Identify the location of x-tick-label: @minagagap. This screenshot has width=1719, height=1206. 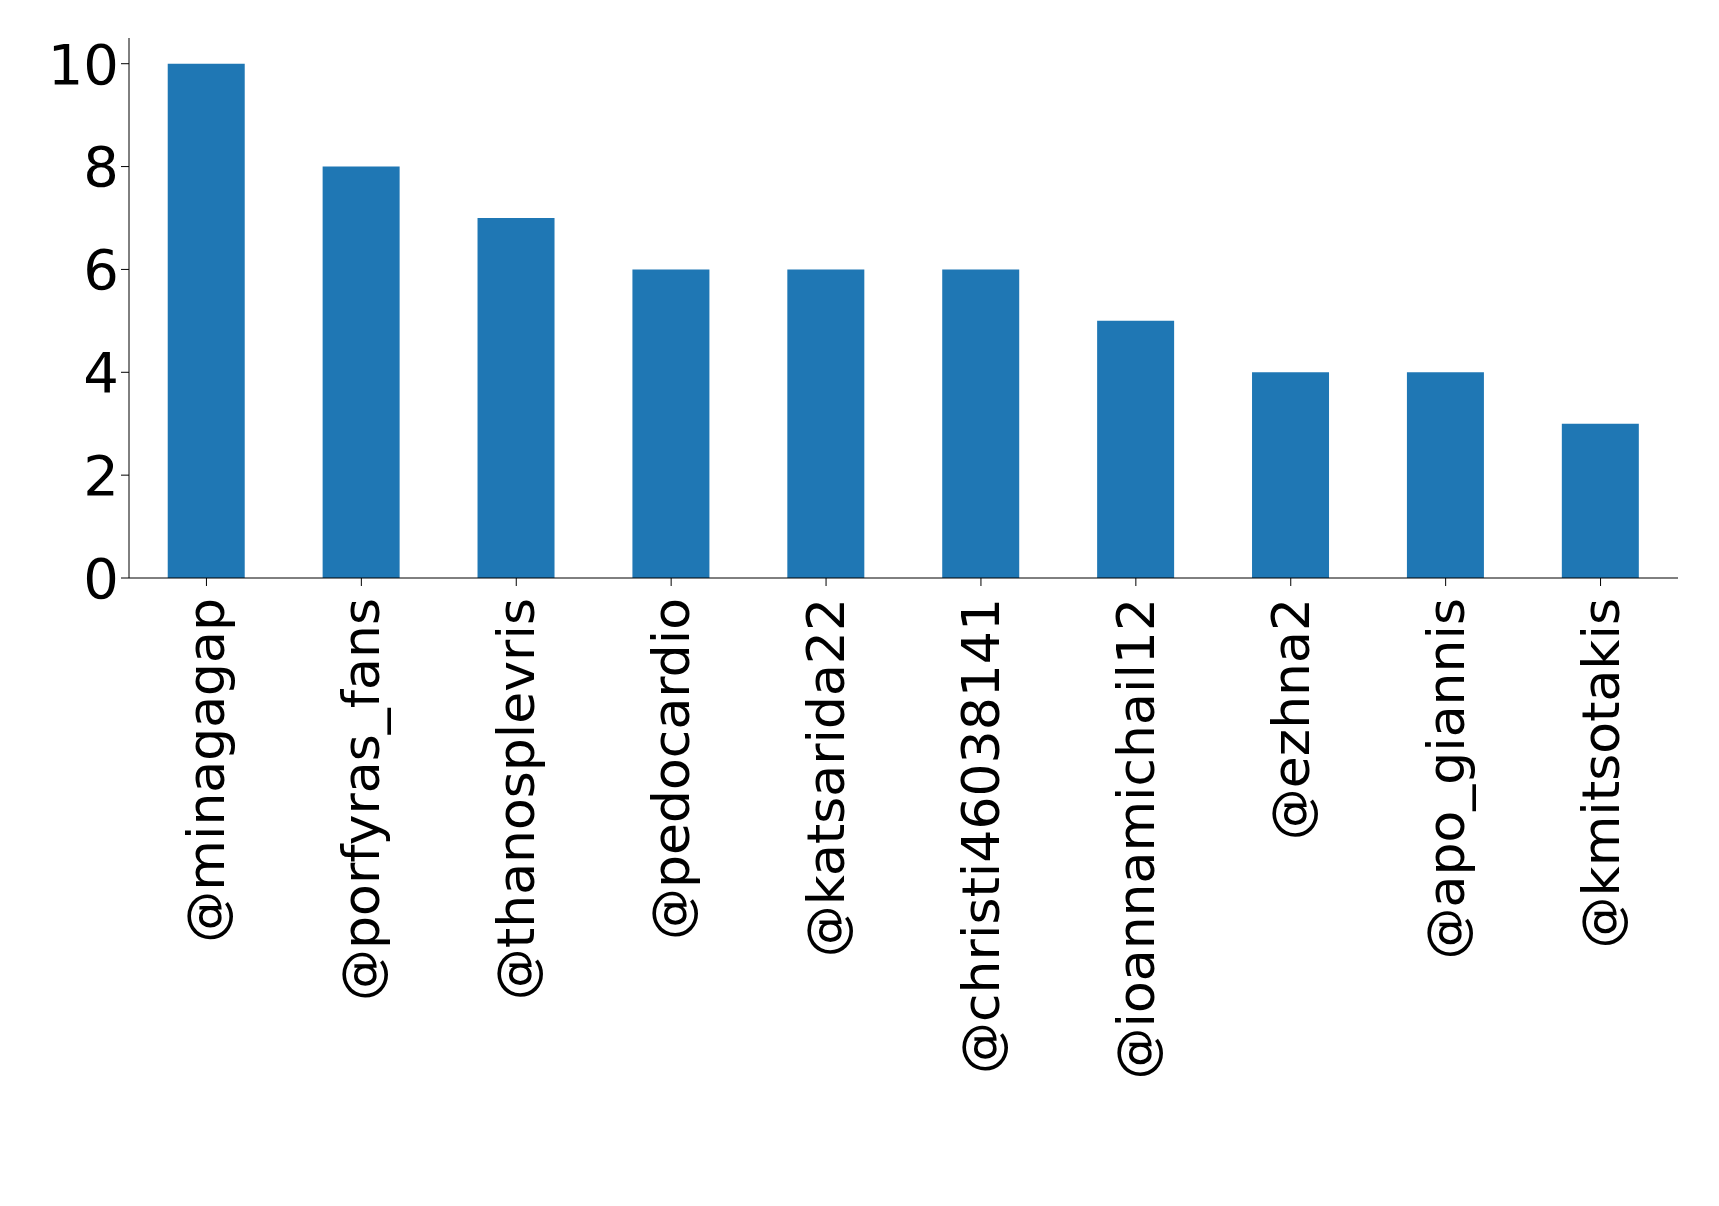
(206, 770).